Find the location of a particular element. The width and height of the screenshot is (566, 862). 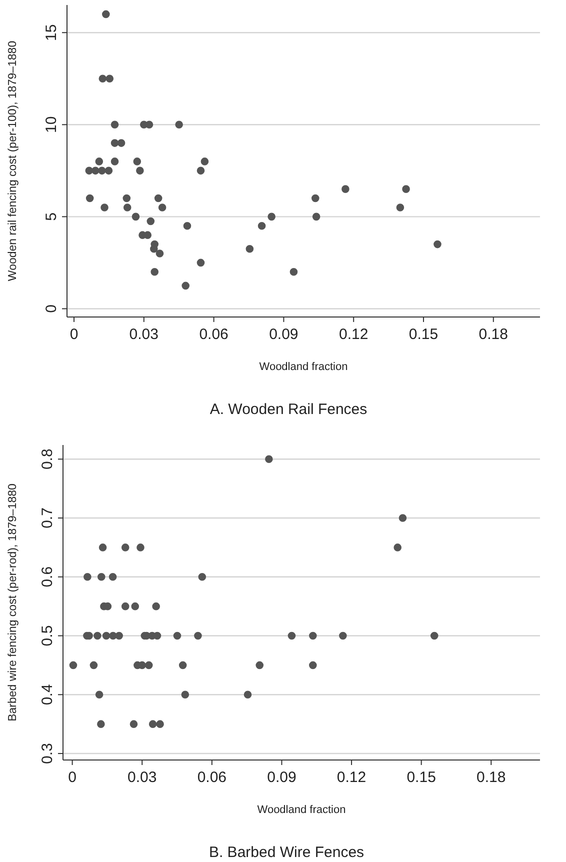

y-tick-label: 10 is located at coordinates (51, 124).